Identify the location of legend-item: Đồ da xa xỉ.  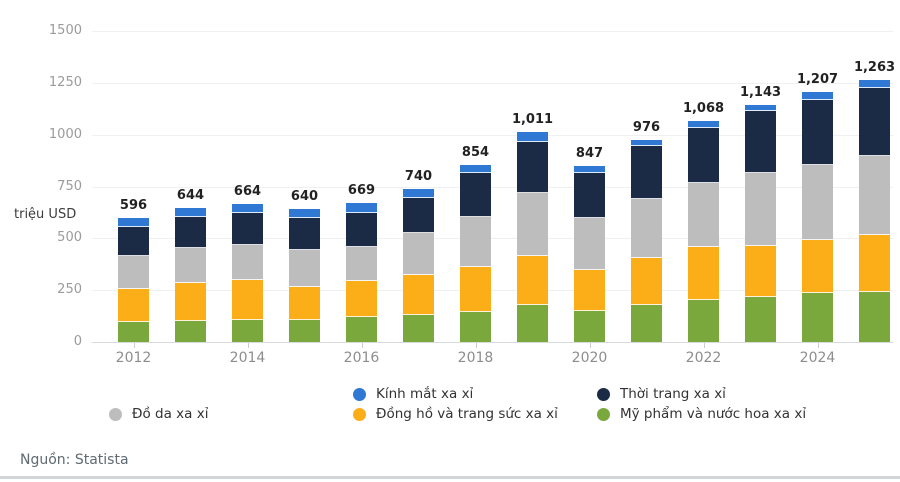
(158, 414).